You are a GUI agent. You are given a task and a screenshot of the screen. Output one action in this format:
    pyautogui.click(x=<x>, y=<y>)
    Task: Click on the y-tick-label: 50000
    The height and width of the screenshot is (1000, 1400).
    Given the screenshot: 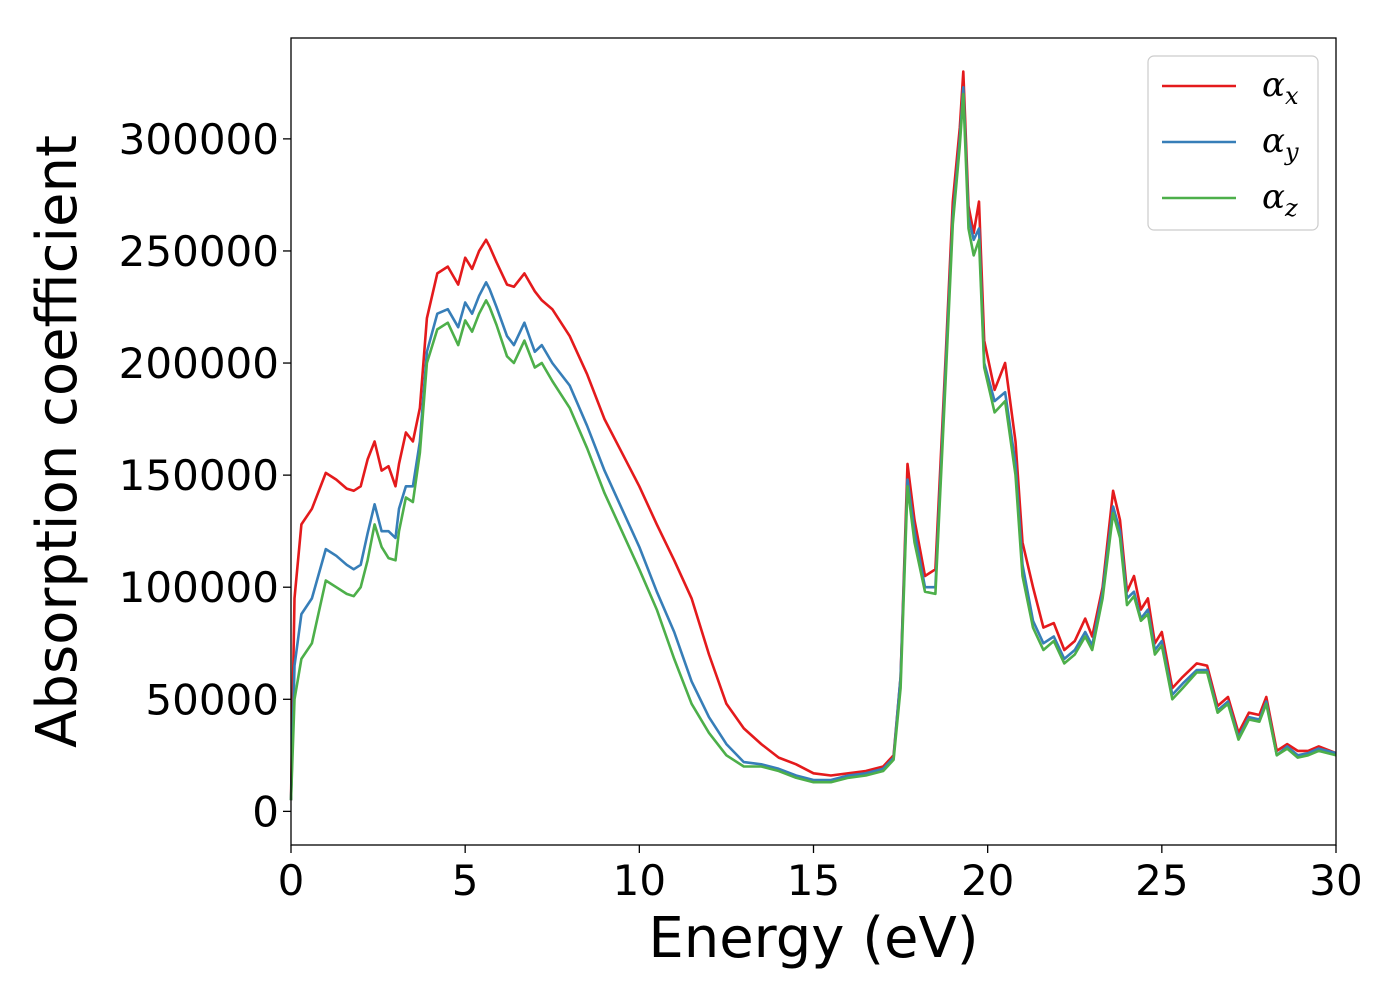 What is the action you would take?
    pyautogui.click(x=212, y=699)
    